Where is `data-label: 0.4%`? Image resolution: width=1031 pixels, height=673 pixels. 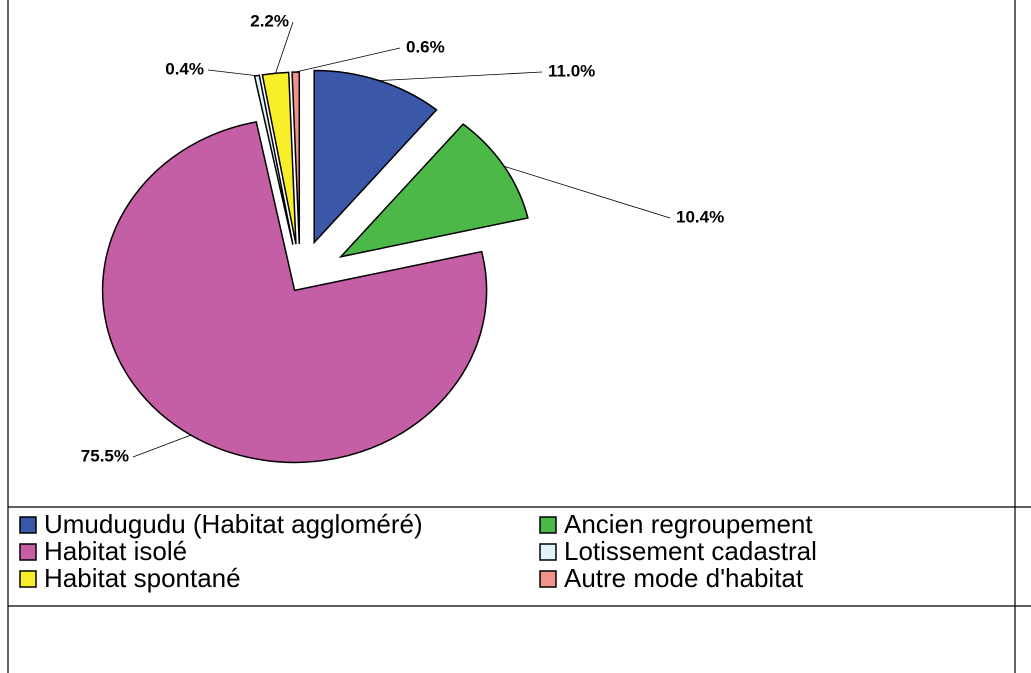
data-label: 0.4% is located at coordinates (184, 68).